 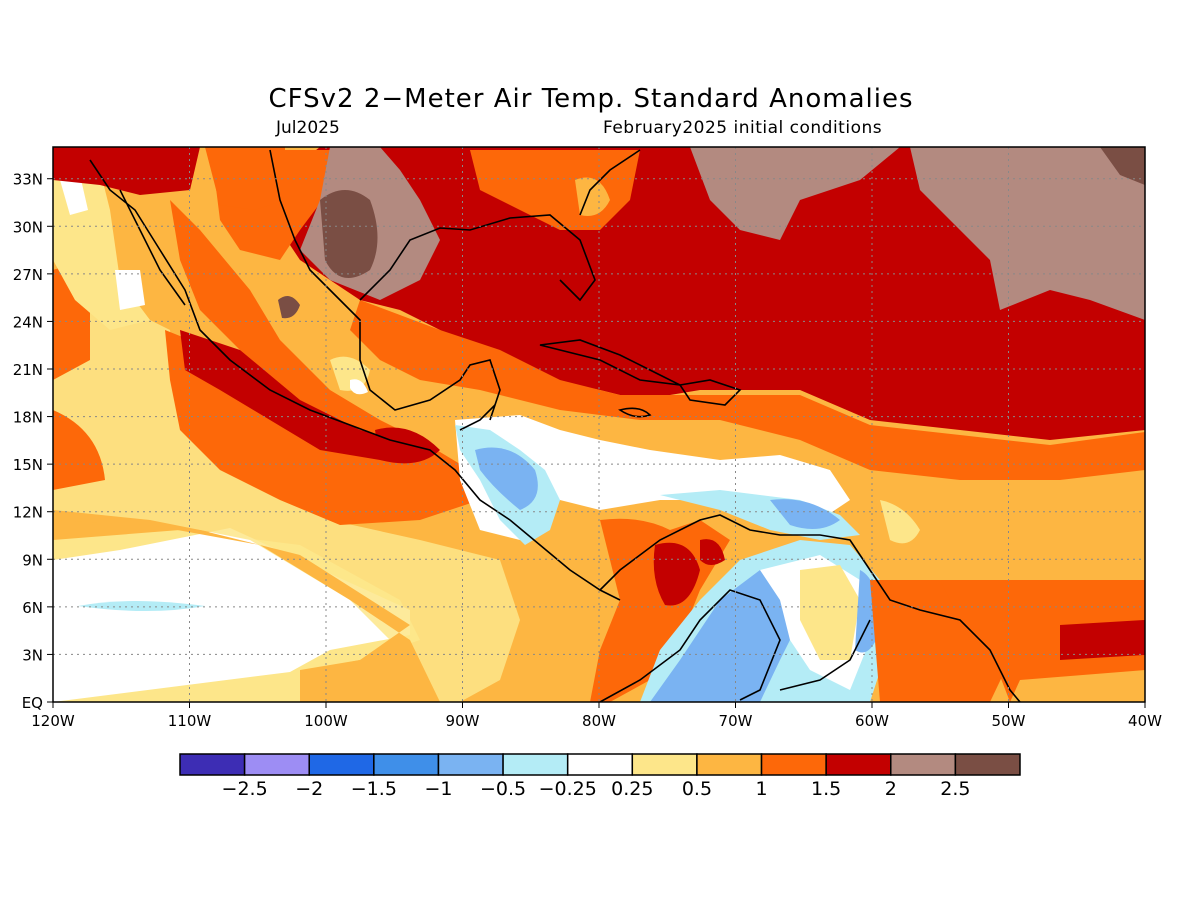 I want to click on lon-tick-label: 110W, so click(x=190, y=721).